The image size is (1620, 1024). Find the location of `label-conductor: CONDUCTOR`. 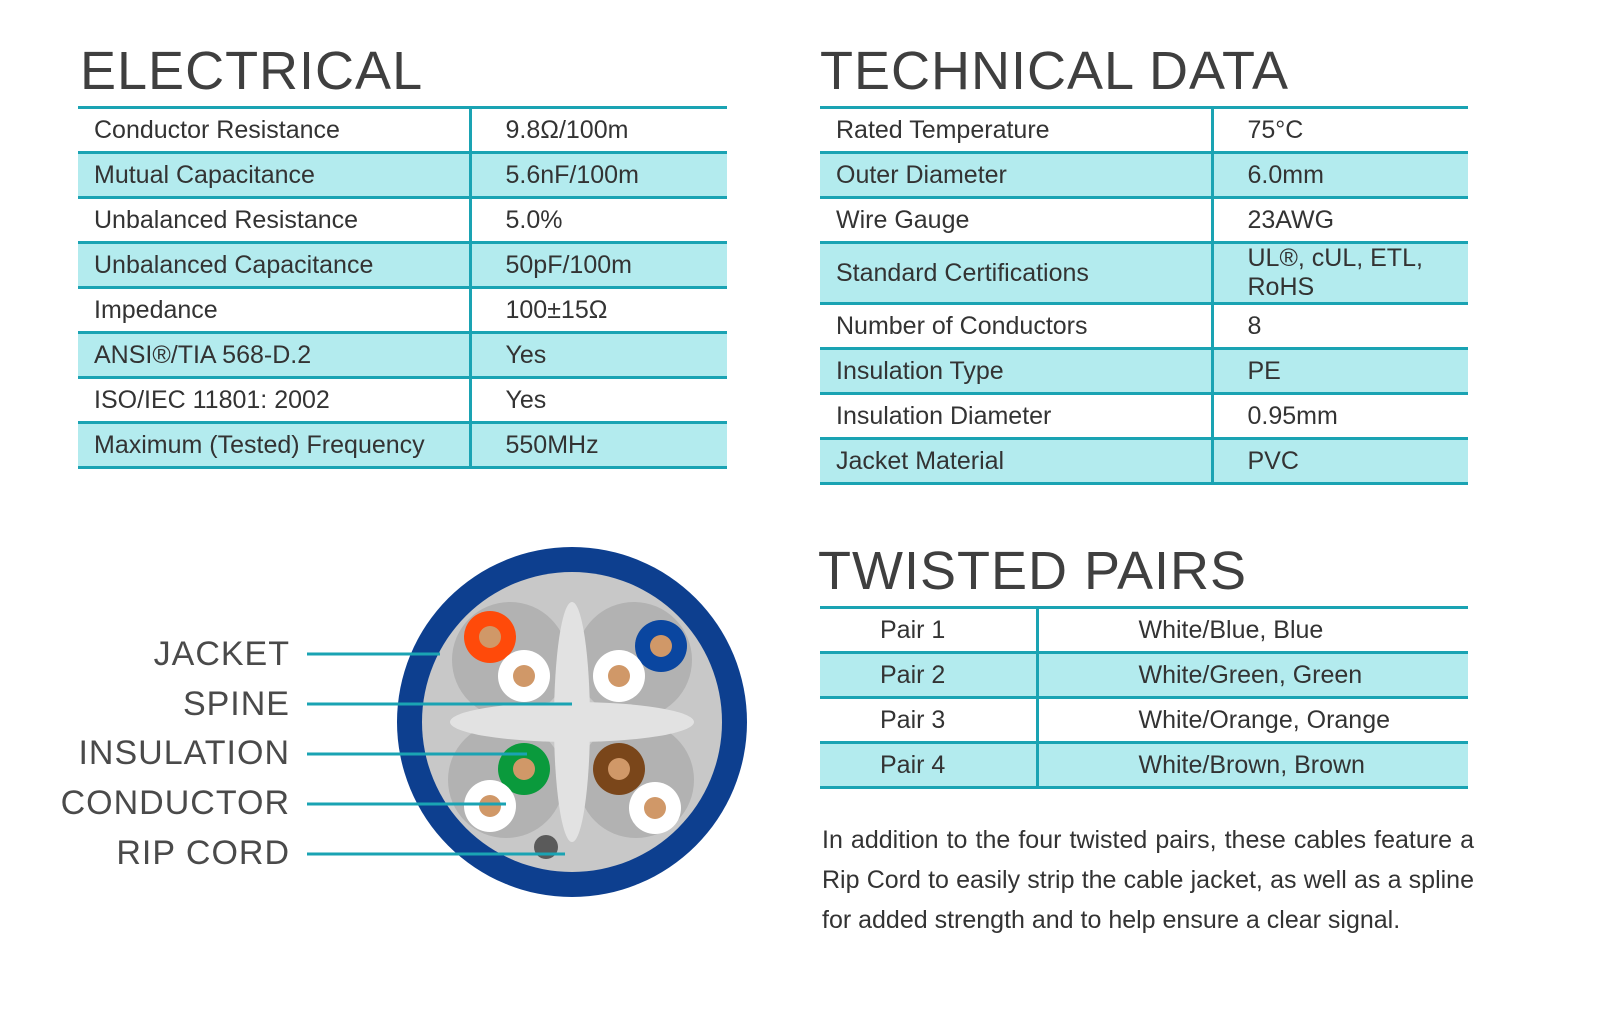

label-conductor: CONDUCTOR is located at coordinates (175, 803).